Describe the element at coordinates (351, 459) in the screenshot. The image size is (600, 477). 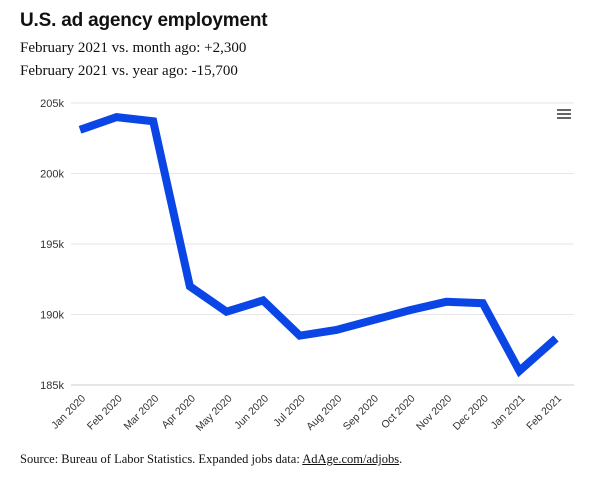
I see `adjobs-link: AdAge.com/adjobs` at that location.